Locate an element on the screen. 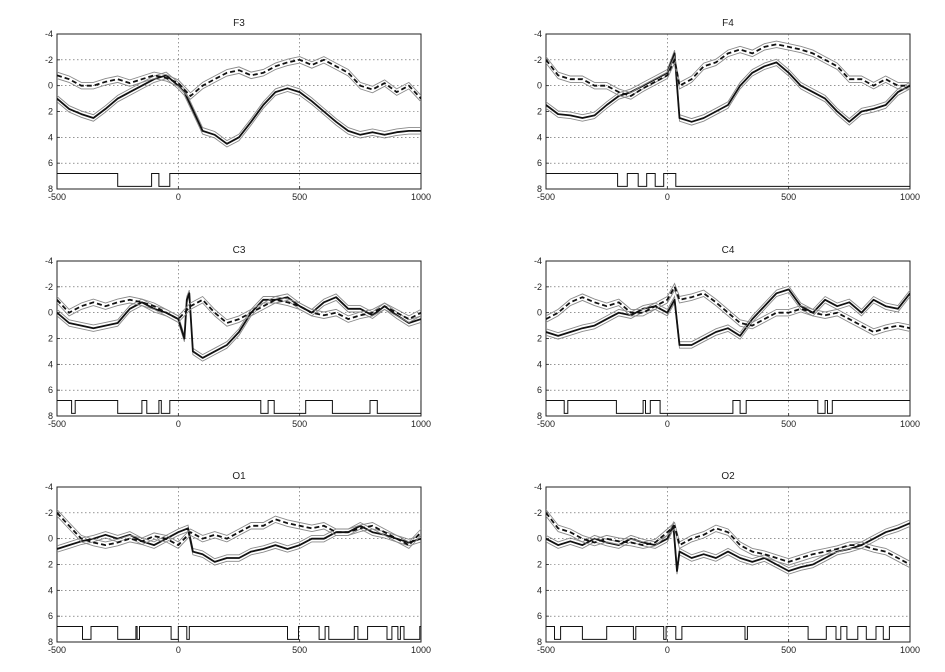 The width and height of the screenshot is (945, 672). chart-panel-c4: C4 -500 0 500 1000 -4 -2 0 2 4 6 8 is located at coordinates (727, 337).